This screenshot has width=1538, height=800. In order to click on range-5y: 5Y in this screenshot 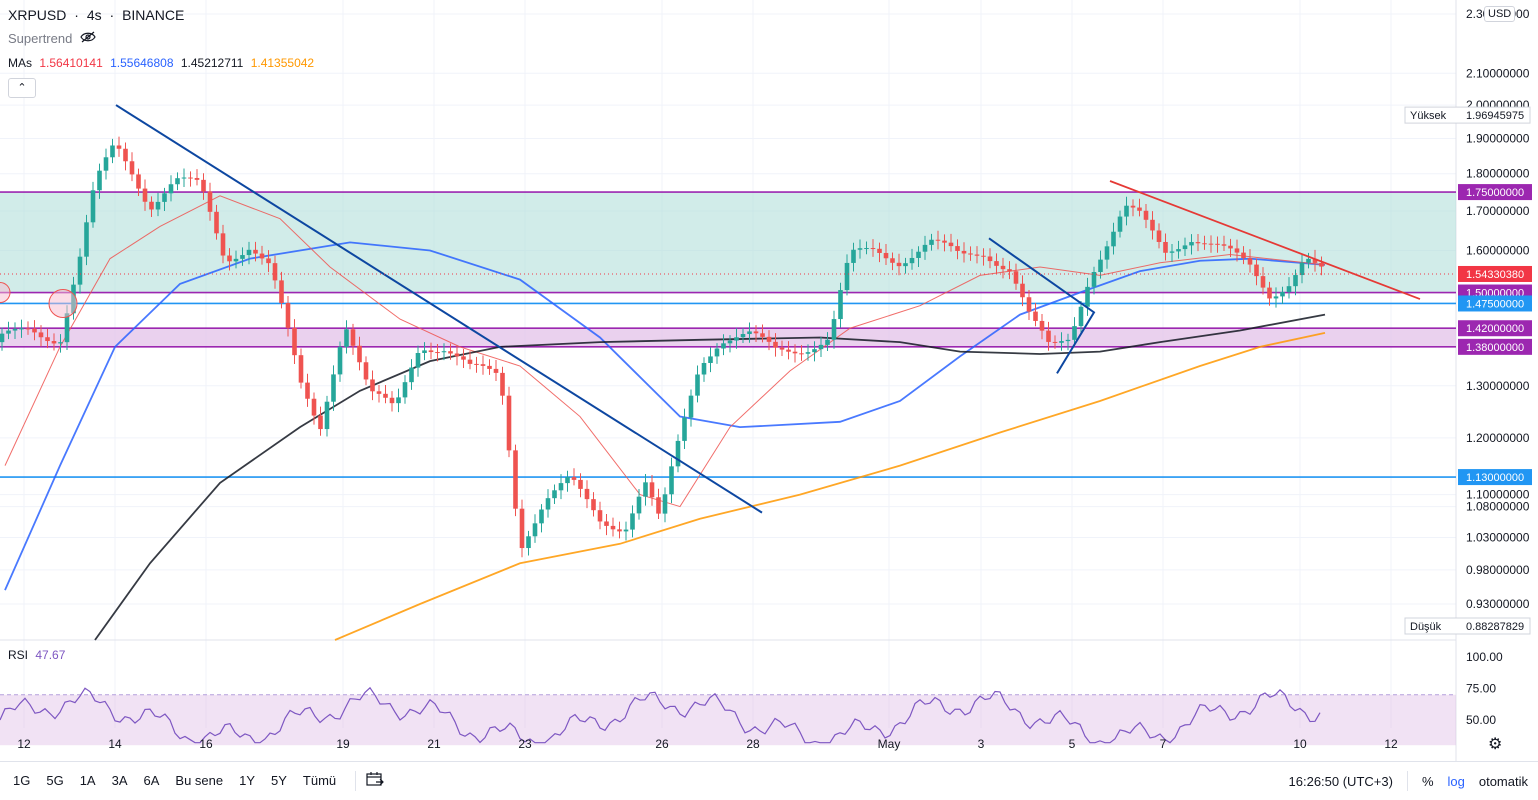, I will do `click(279, 780)`.